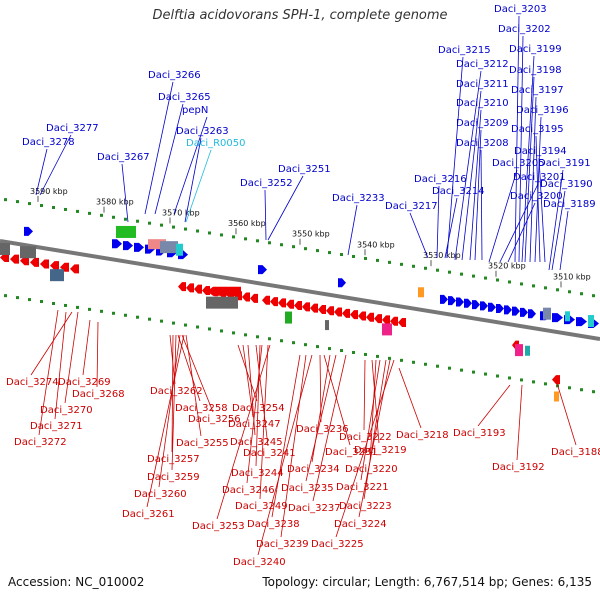  Describe the element at coordinates (123, 157) in the screenshot. I see `gene-label-top: Daci_3267` at that location.